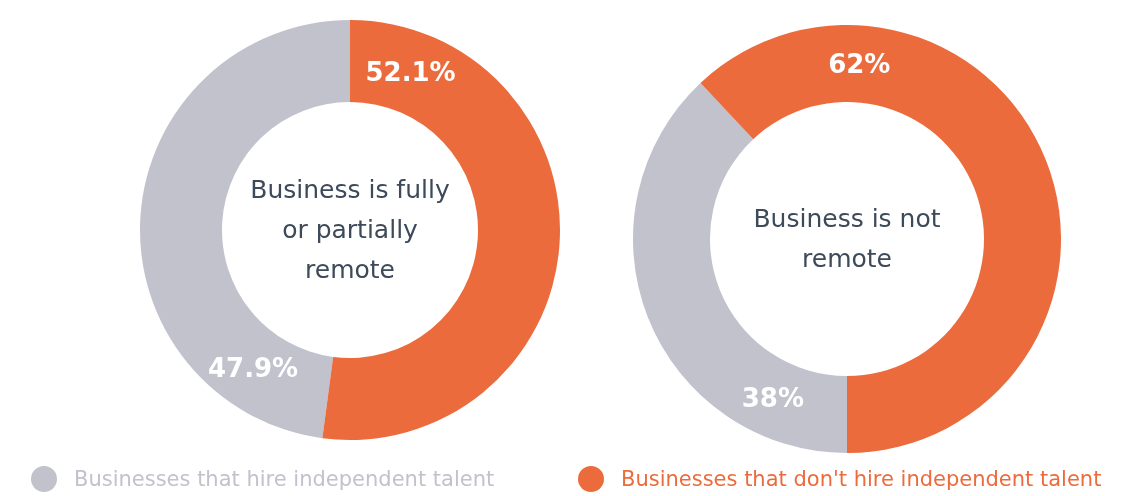 Image resolution: width=1125 pixels, height=496 pixels. I want to click on data-label: 38%, so click(772, 398).